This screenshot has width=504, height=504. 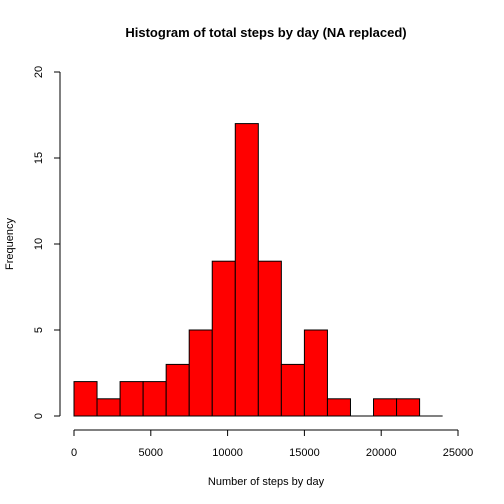 What do you see at coordinates (304, 453) in the screenshot?
I see `x-tick-label: 15000` at bounding box center [304, 453].